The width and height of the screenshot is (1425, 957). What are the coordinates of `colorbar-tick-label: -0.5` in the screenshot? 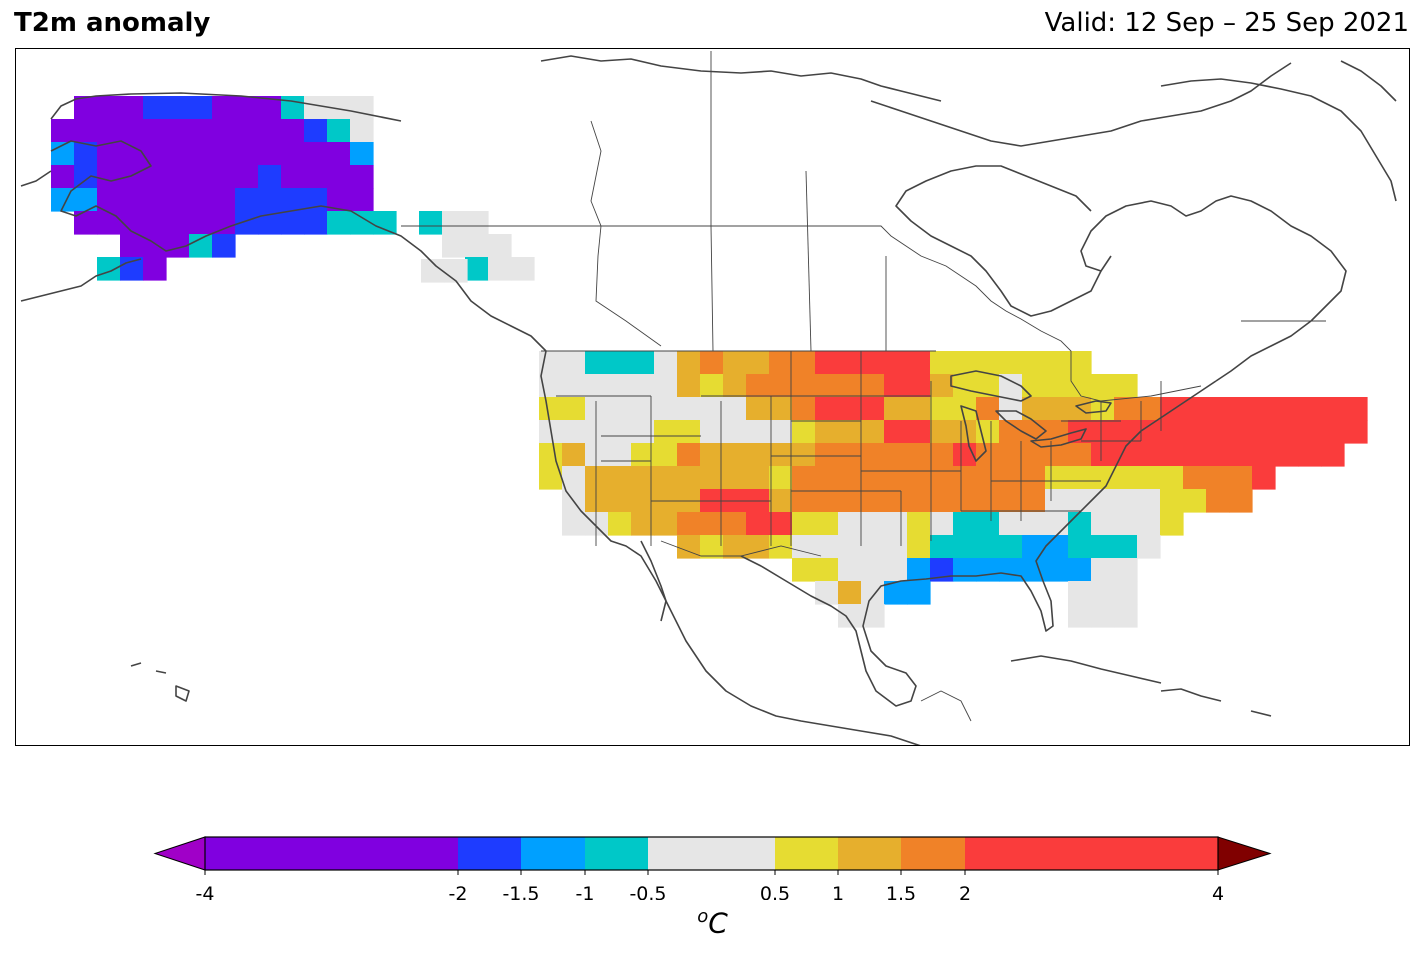 It's located at (647, 891).